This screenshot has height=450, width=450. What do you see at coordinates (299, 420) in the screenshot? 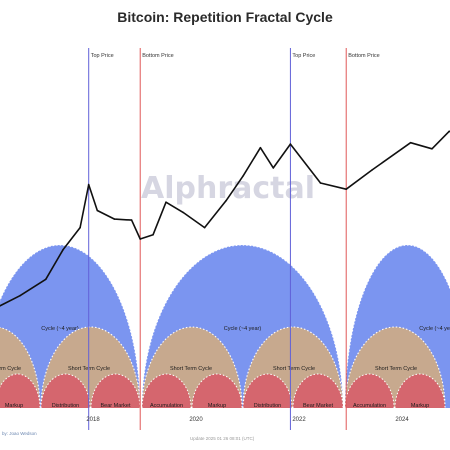
I see `x-tick-label: 2022` at bounding box center [299, 420].